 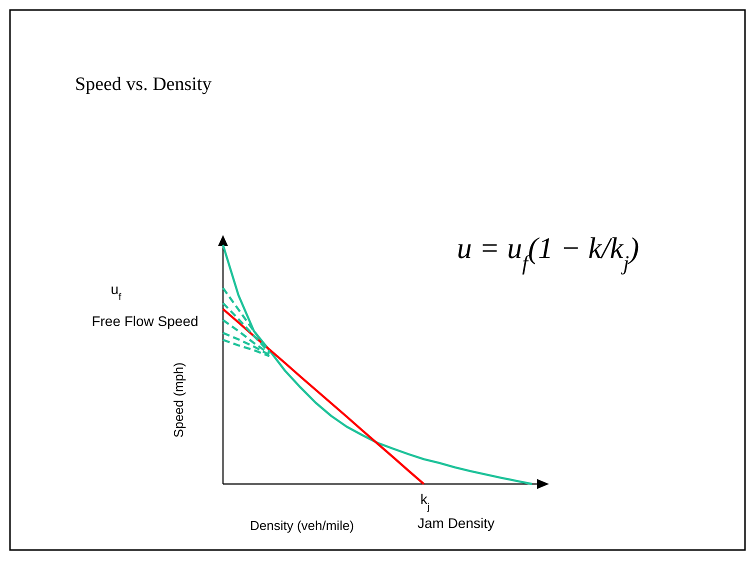 What do you see at coordinates (425, 501) in the screenshot?
I see `text: k$_{j}$` at bounding box center [425, 501].